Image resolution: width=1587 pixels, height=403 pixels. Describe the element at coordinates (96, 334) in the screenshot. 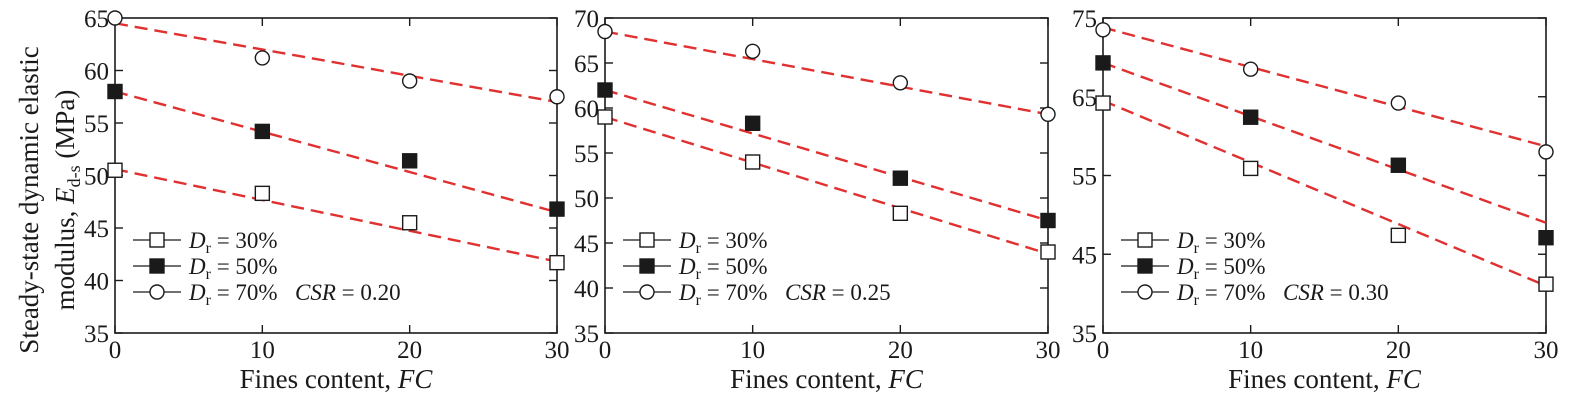

I see `y-tick-label: 35` at that location.